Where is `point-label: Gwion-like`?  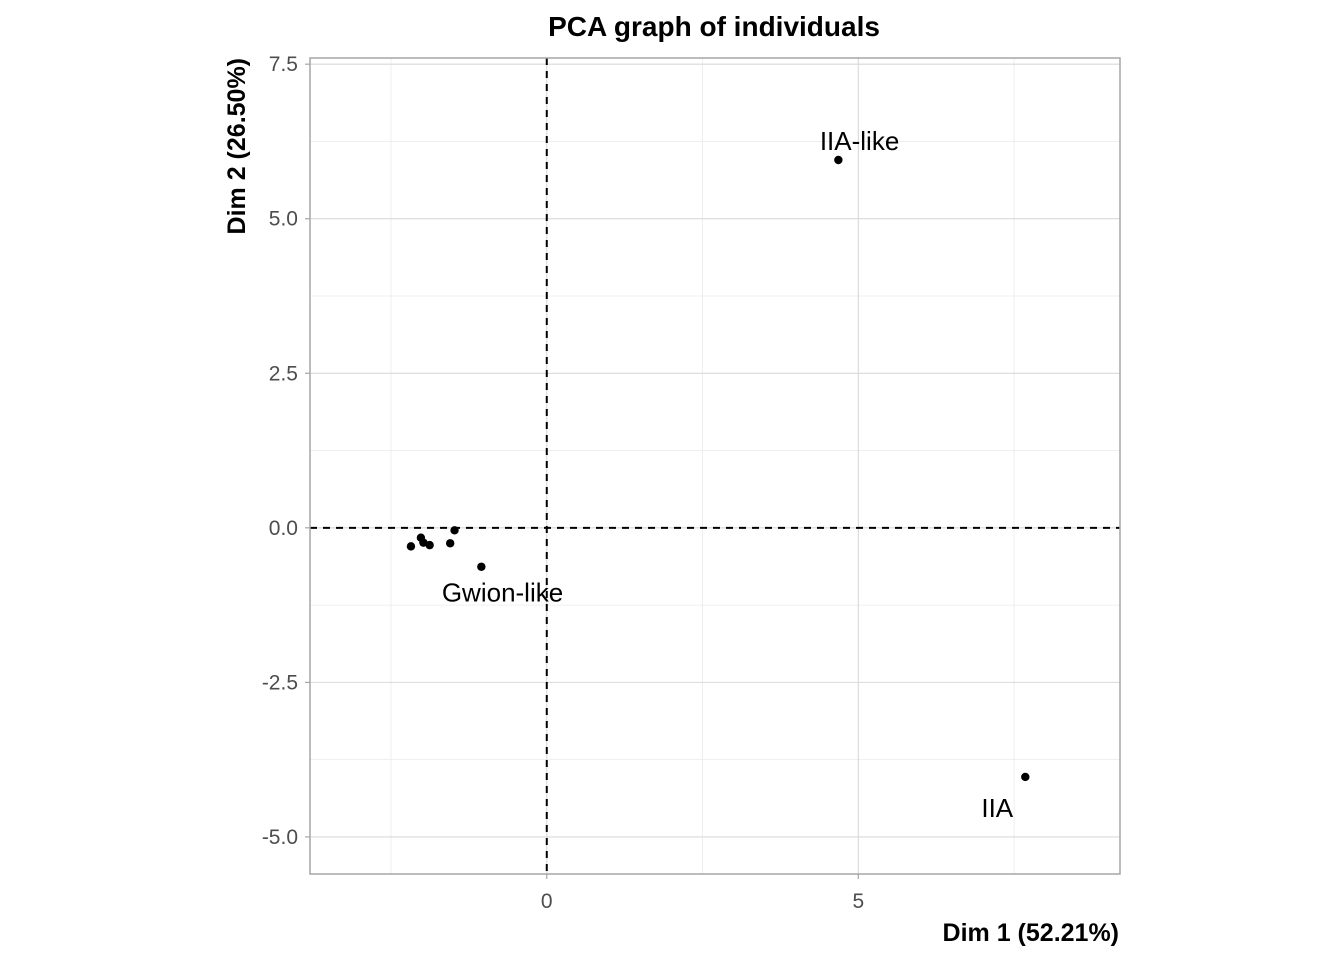 point-label: Gwion-like is located at coordinates (502, 593).